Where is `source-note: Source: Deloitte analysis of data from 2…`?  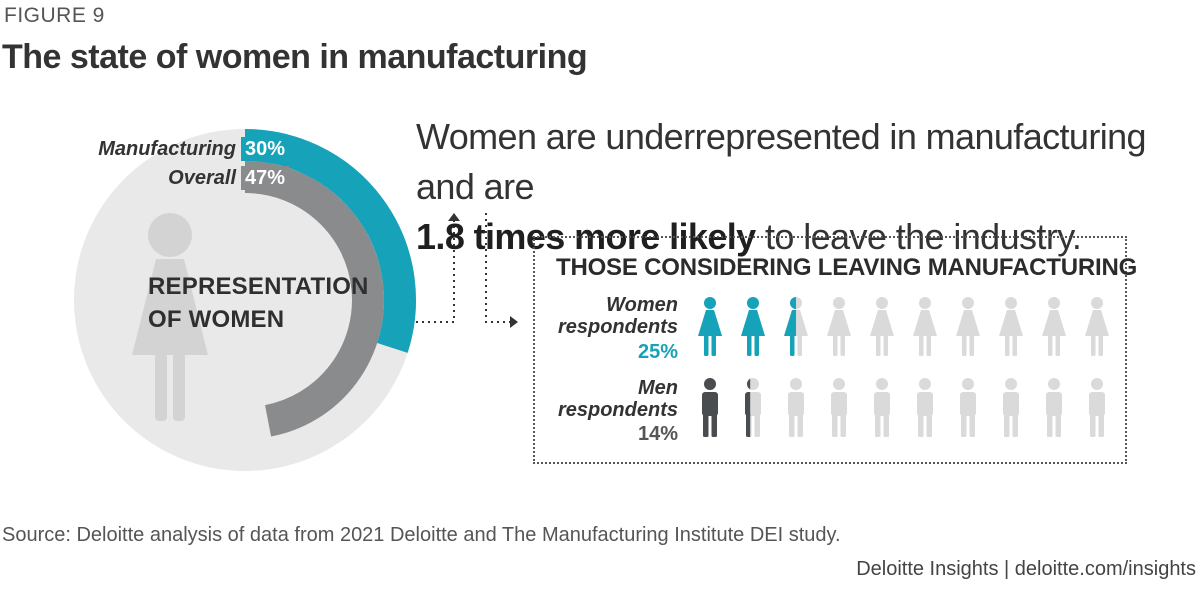
source-note: Source: Deloitte analysis of data from 2… is located at coordinates (421, 535).